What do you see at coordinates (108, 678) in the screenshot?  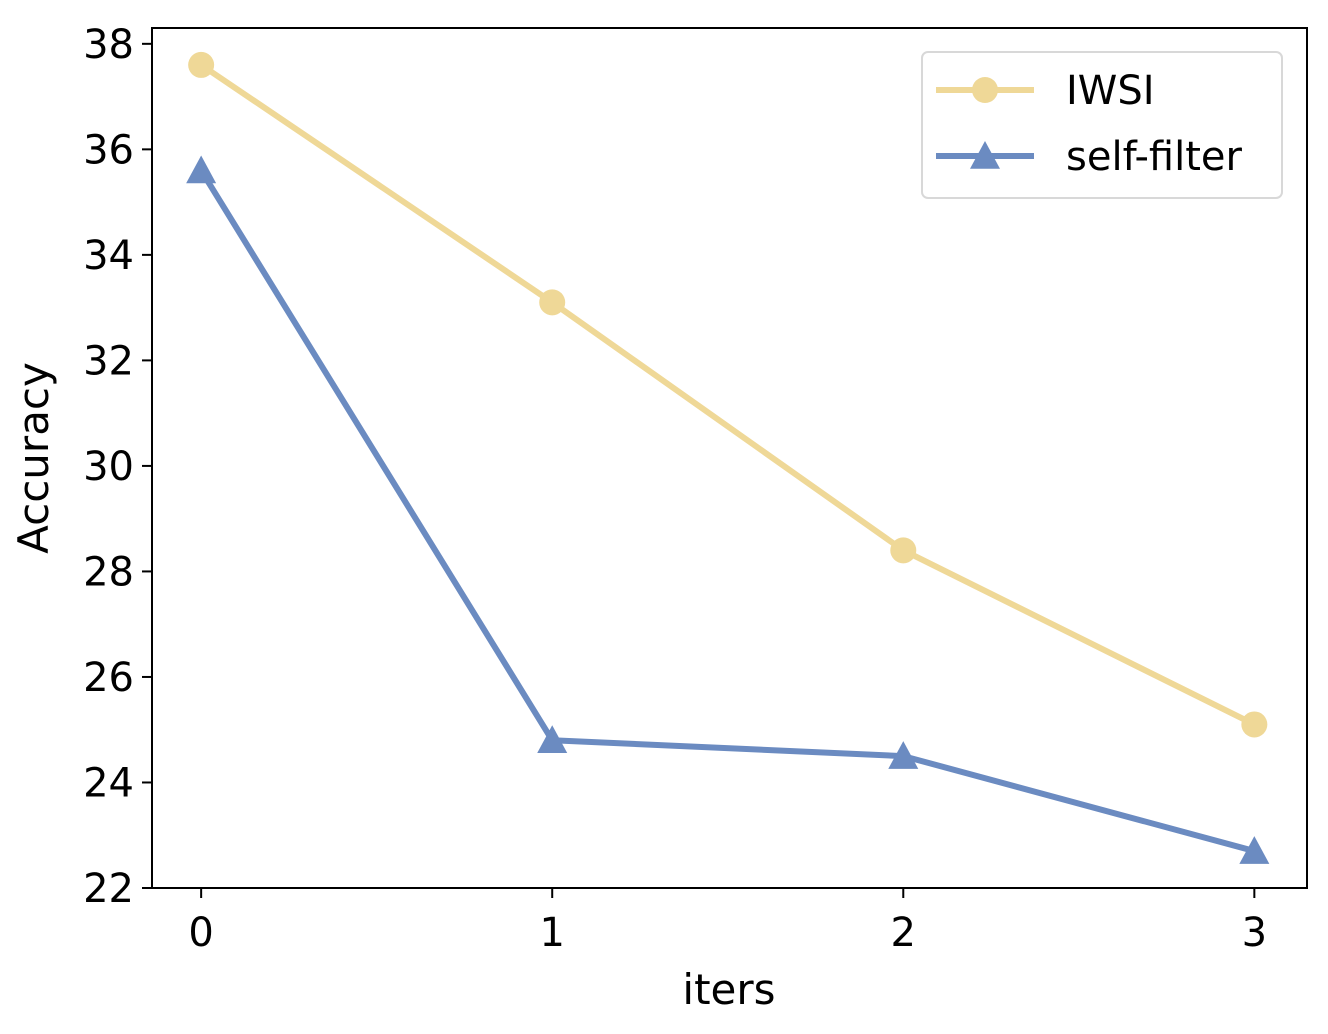 I see `y-tick-label: 26` at bounding box center [108, 678].